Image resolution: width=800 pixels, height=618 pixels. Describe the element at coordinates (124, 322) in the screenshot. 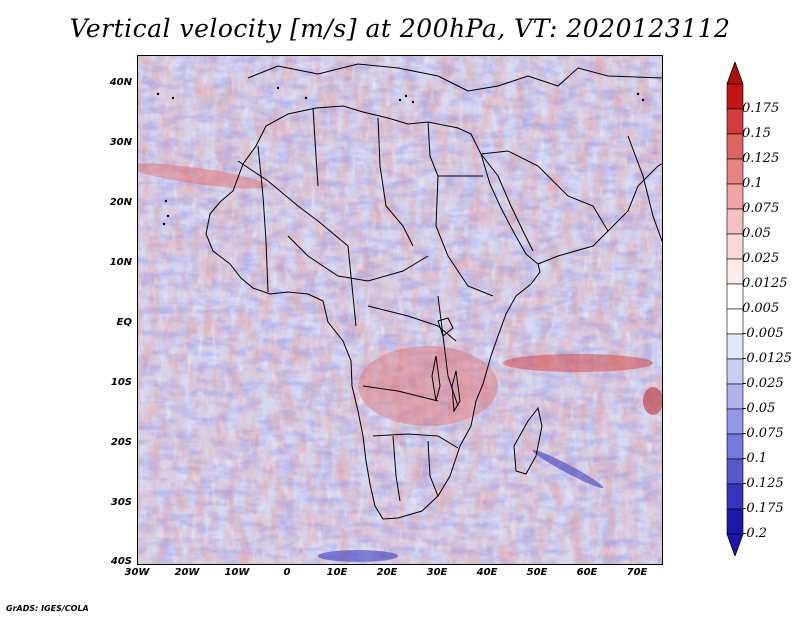

I see `lat-label-eq: EQ` at that location.